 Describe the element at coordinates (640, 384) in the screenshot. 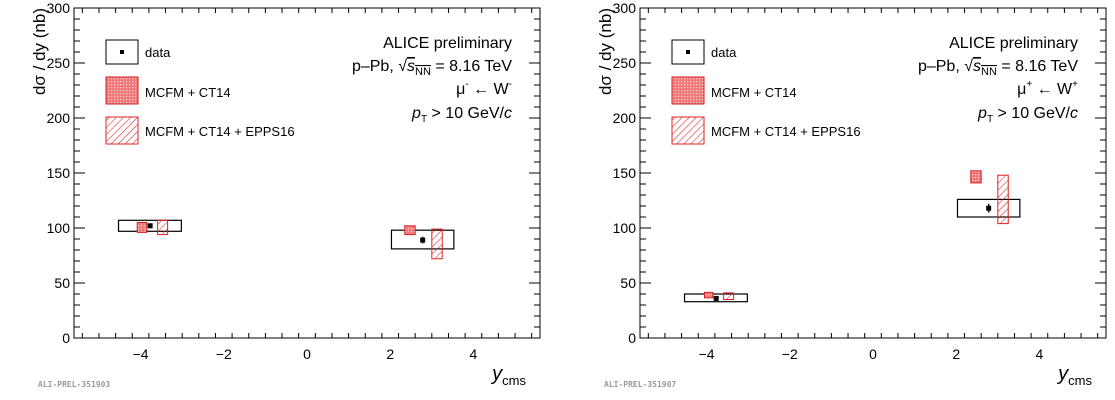

I see `preliminary-id: ALI-PREL-351907` at that location.